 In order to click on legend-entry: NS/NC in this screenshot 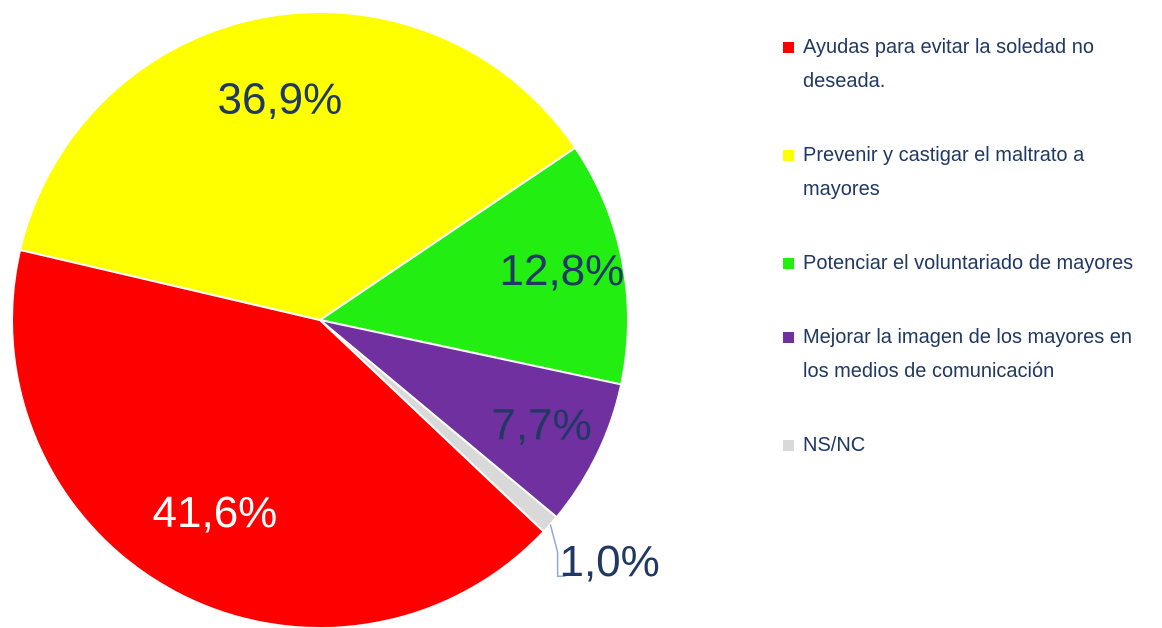, I will do `click(968, 445)`.